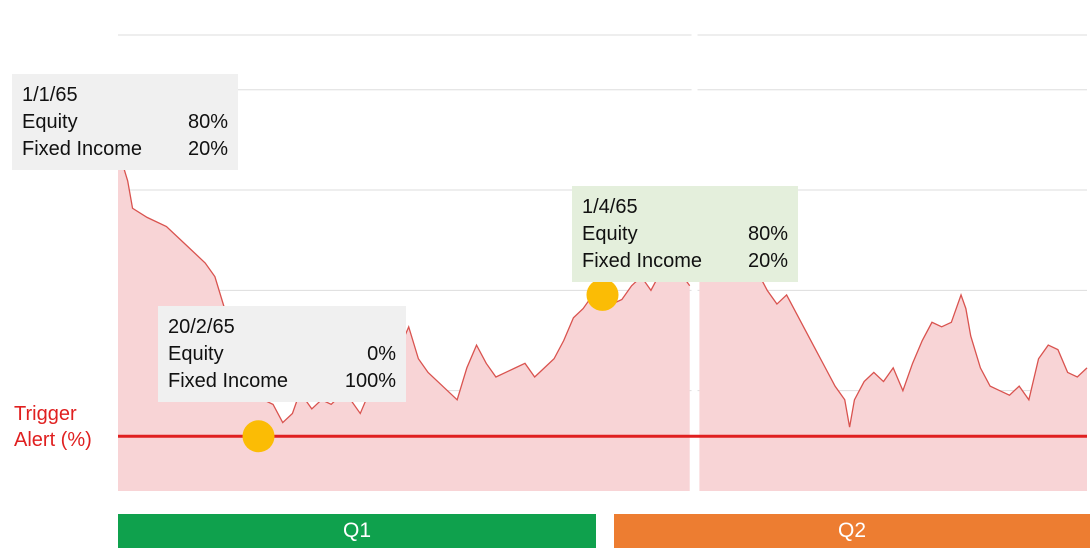 This screenshot has height=560, width=1090. What do you see at coordinates (207, 149) in the screenshot?
I see `annotation-1-fixed-income-value: 20%` at bounding box center [207, 149].